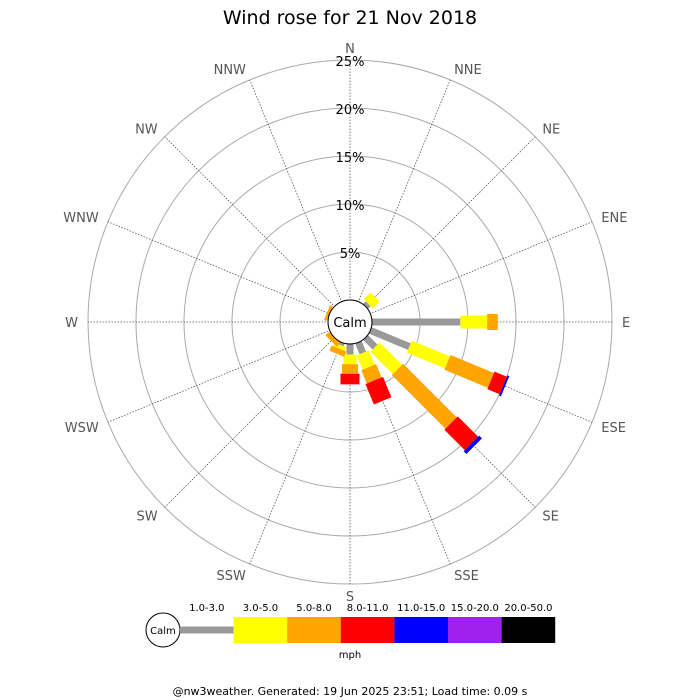  What do you see at coordinates (468, 70) in the screenshot?
I see `direction-label-nne: NNE` at bounding box center [468, 70].